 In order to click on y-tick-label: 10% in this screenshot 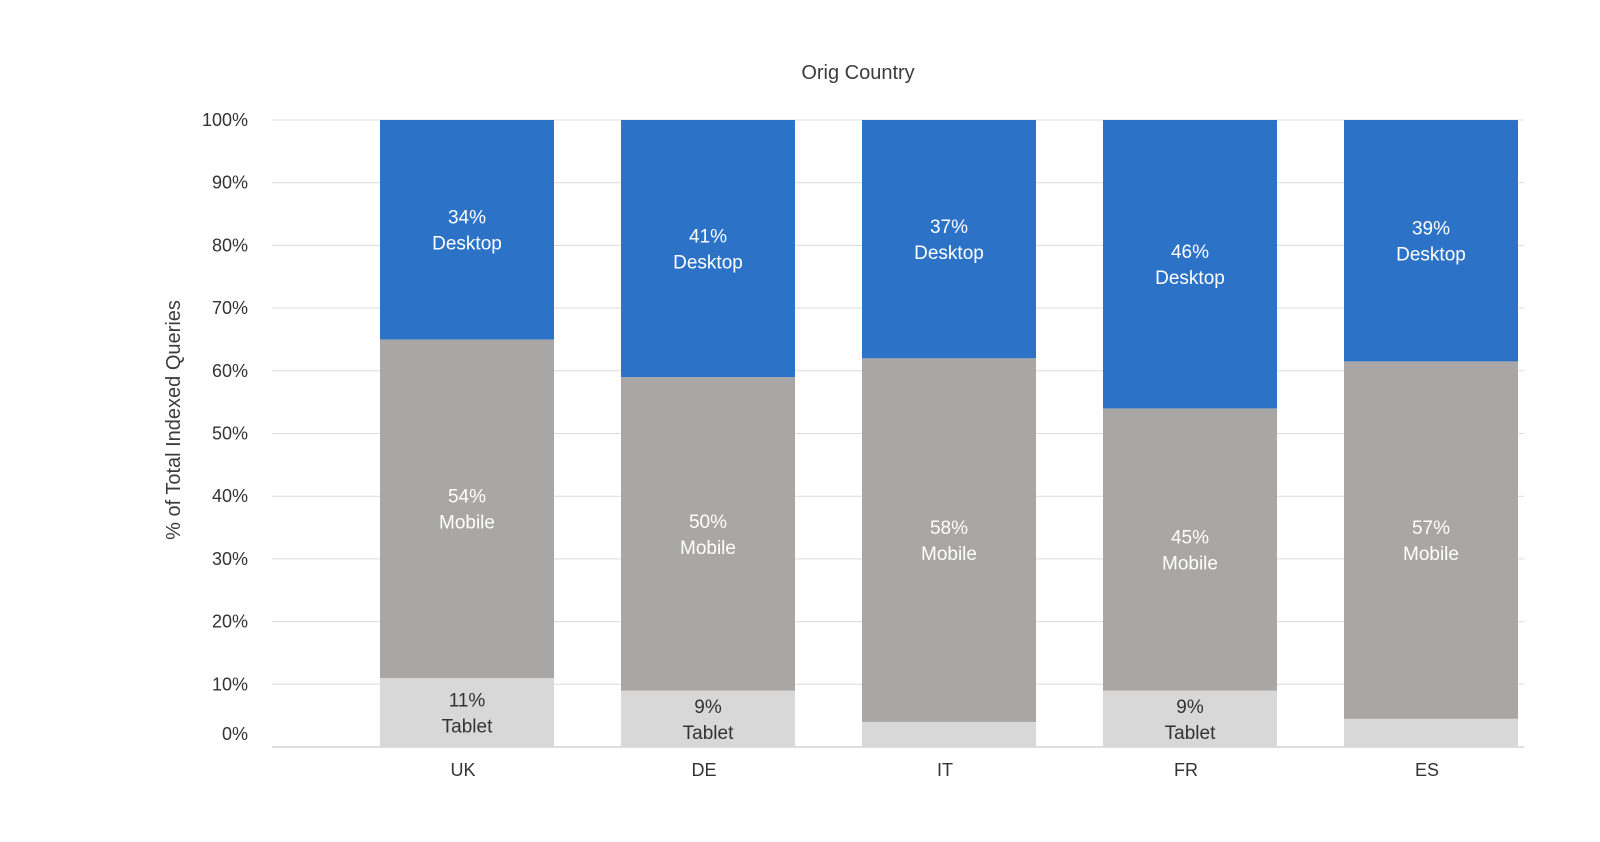, I will do `click(230, 684)`.